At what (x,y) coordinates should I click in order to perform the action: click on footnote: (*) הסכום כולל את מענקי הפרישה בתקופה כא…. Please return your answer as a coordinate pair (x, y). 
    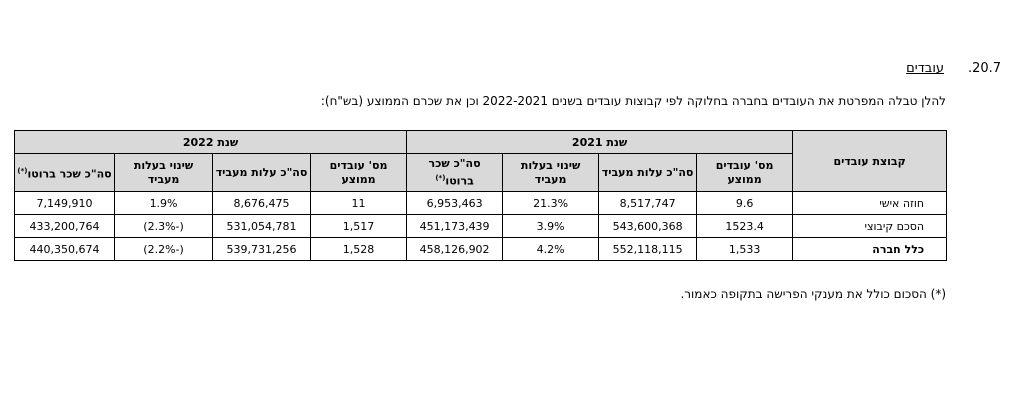
    Looking at the image, I should click on (813, 294).